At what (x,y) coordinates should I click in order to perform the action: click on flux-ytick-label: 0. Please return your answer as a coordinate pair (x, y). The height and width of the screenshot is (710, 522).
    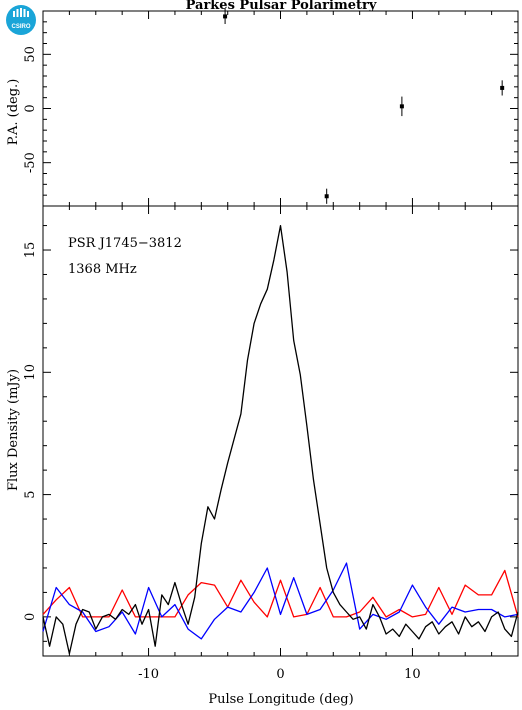
    Looking at the image, I should click on (30, 617).